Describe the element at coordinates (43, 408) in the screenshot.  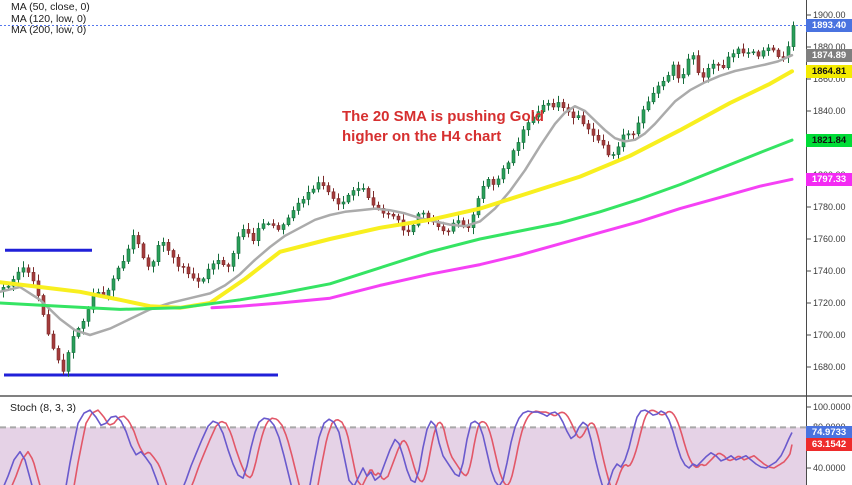
I see `stochastic-label: Stoch (8, 3, 3)` at that location.